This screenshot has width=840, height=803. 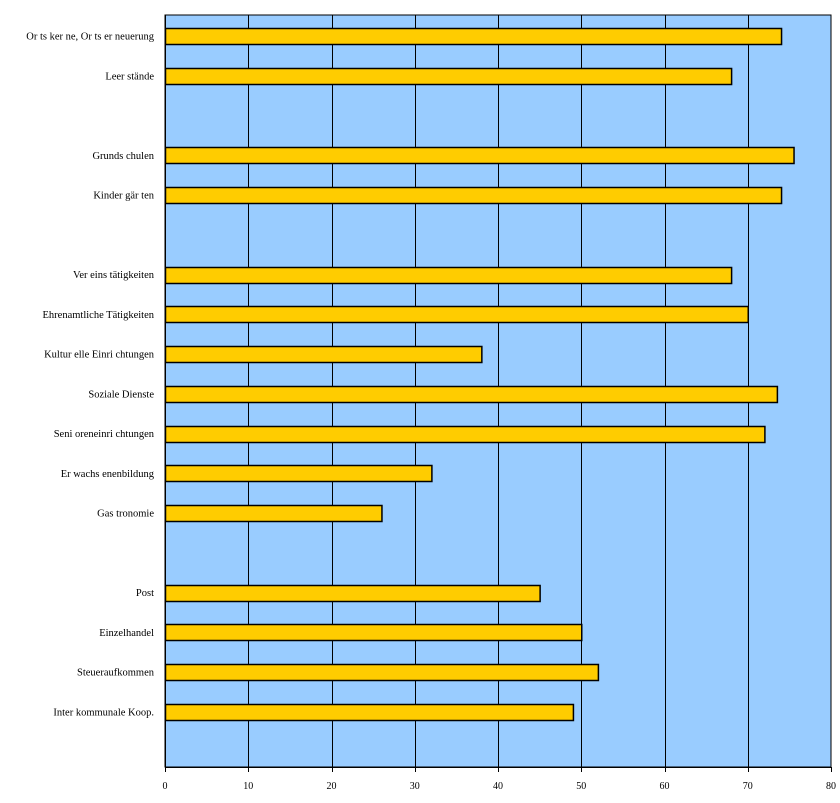 What do you see at coordinates (665, 786) in the screenshot?
I see `x-tick-label: 60` at bounding box center [665, 786].